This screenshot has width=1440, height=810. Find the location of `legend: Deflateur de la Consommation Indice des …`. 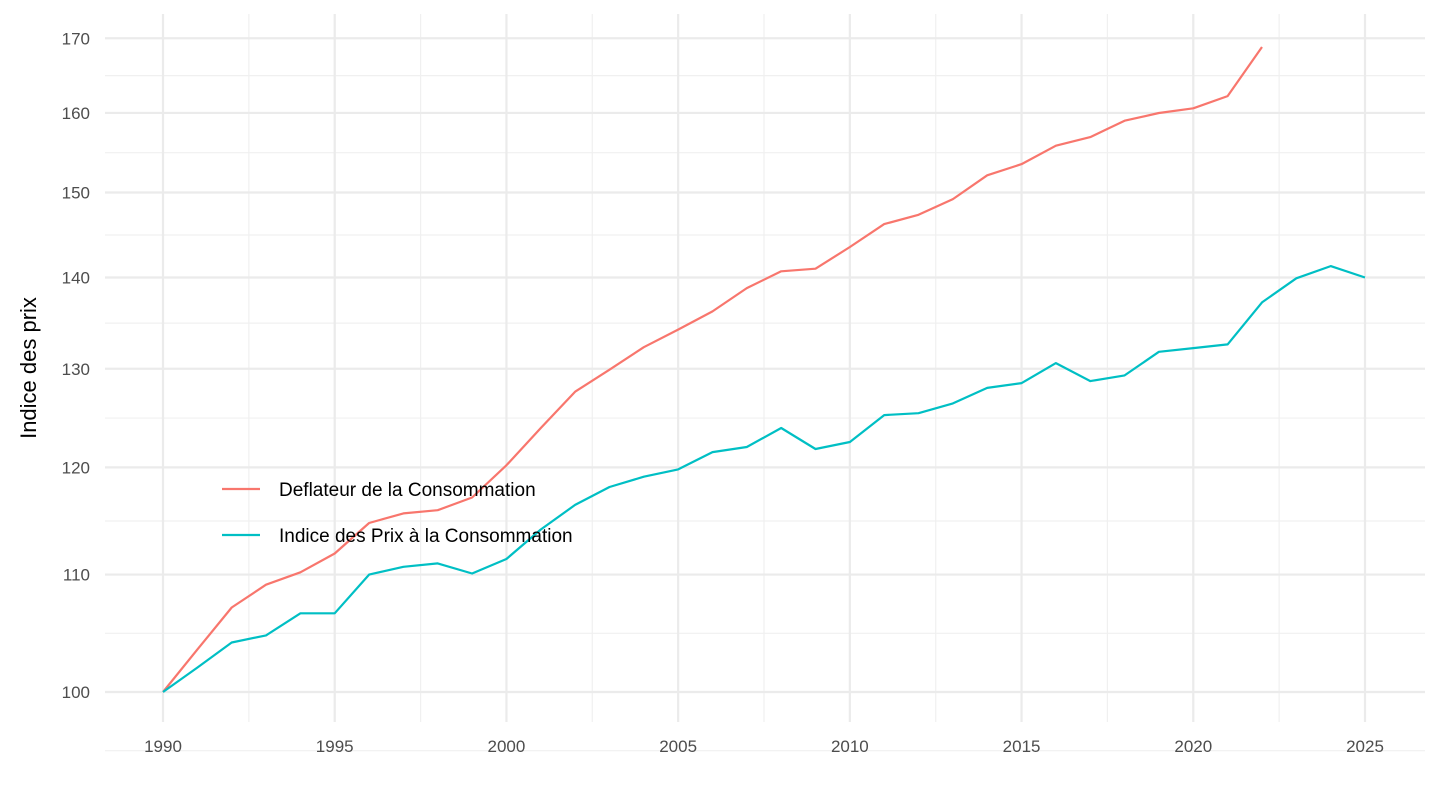

legend: Deflateur de la Consommation Indice des … is located at coordinates (397, 513).